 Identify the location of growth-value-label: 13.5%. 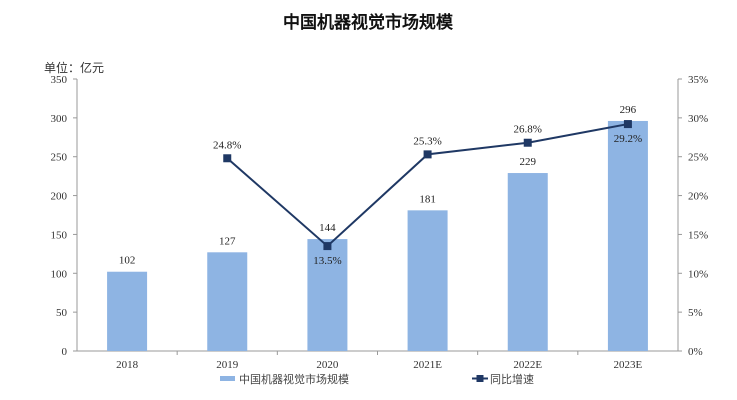
(327, 261).